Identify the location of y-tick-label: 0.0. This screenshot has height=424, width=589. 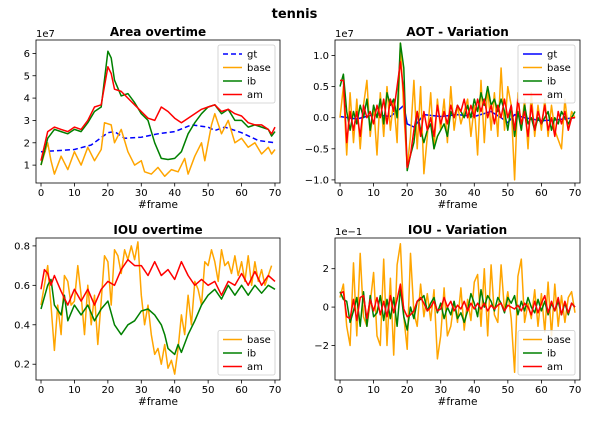
(321, 118).